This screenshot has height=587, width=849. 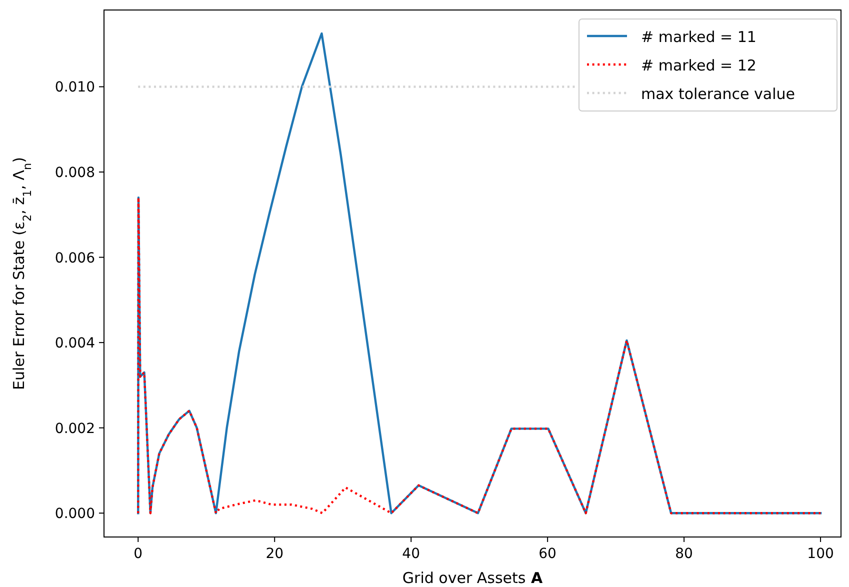 What do you see at coordinates (75, 258) in the screenshot?
I see `y-tick-label: 0.006` at bounding box center [75, 258].